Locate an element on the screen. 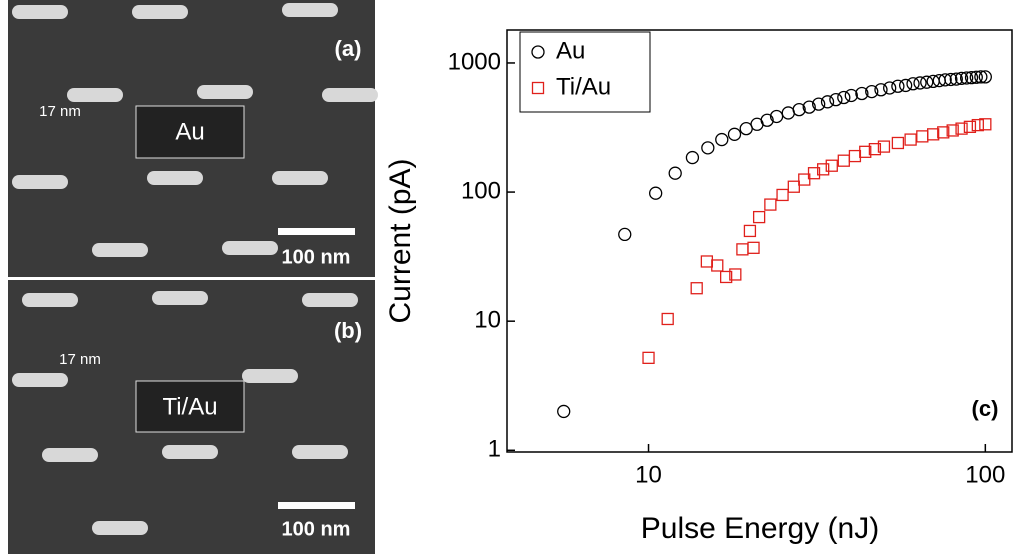 The image size is (1034, 554). y-tick-label: 1 is located at coordinates (494, 449).